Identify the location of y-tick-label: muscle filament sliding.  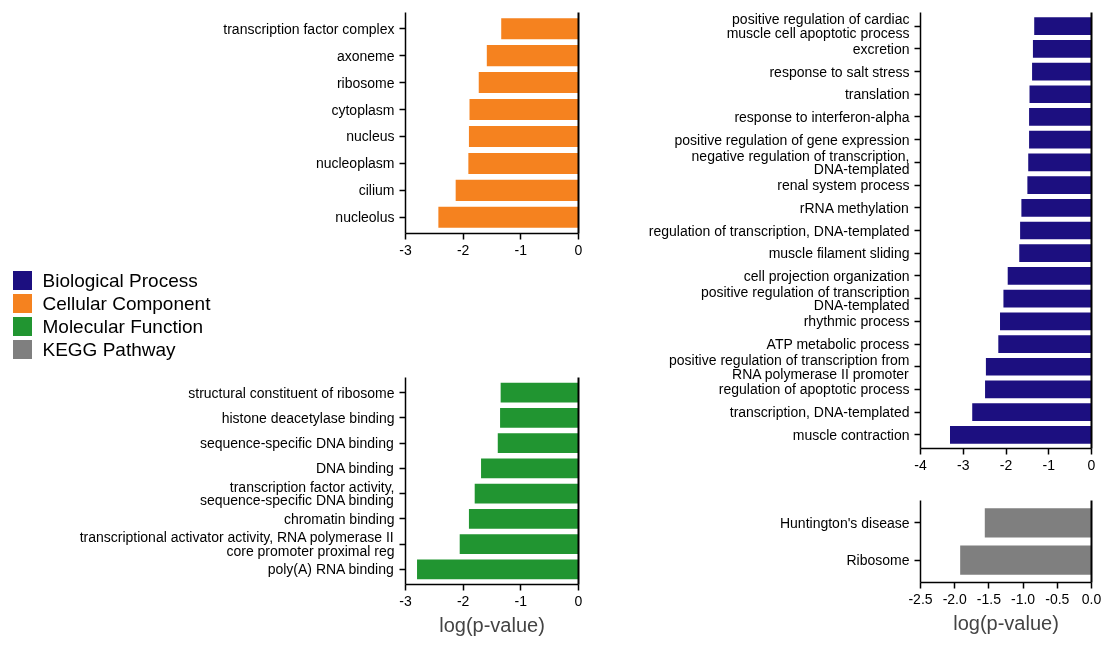
(839, 253).